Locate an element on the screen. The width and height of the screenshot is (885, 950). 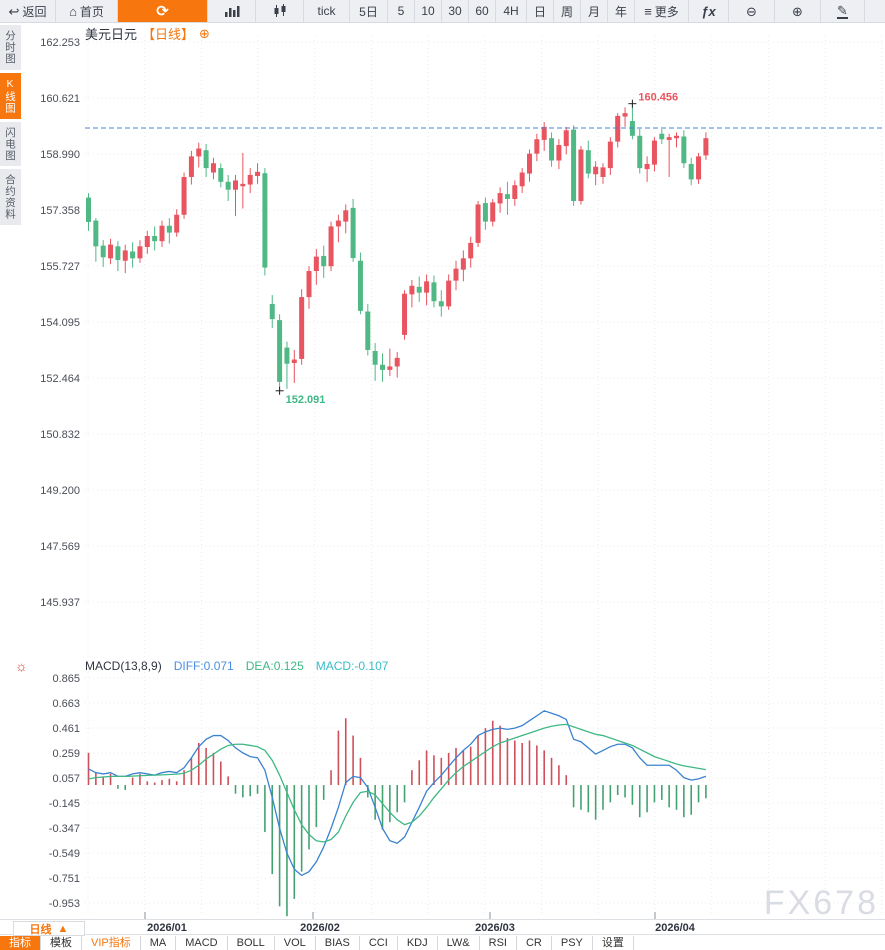
svg-text: 0.663 is located at coordinates (66, 704).